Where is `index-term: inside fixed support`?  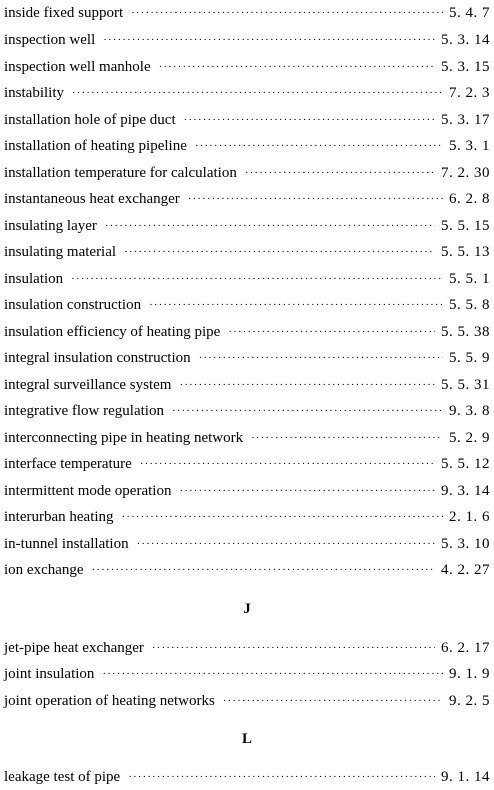 index-term: inside fixed support is located at coordinates (64, 13).